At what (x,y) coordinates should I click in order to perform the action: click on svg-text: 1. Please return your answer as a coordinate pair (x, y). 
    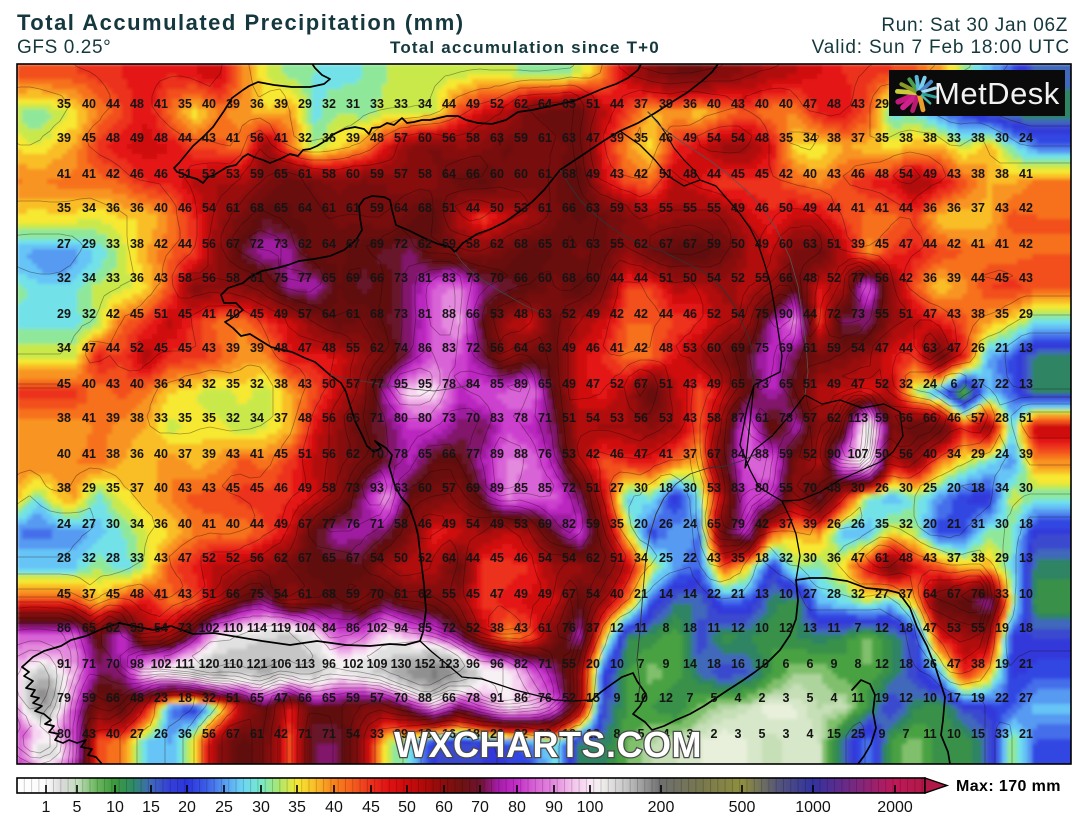
    Looking at the image, I should click on (46, 807).